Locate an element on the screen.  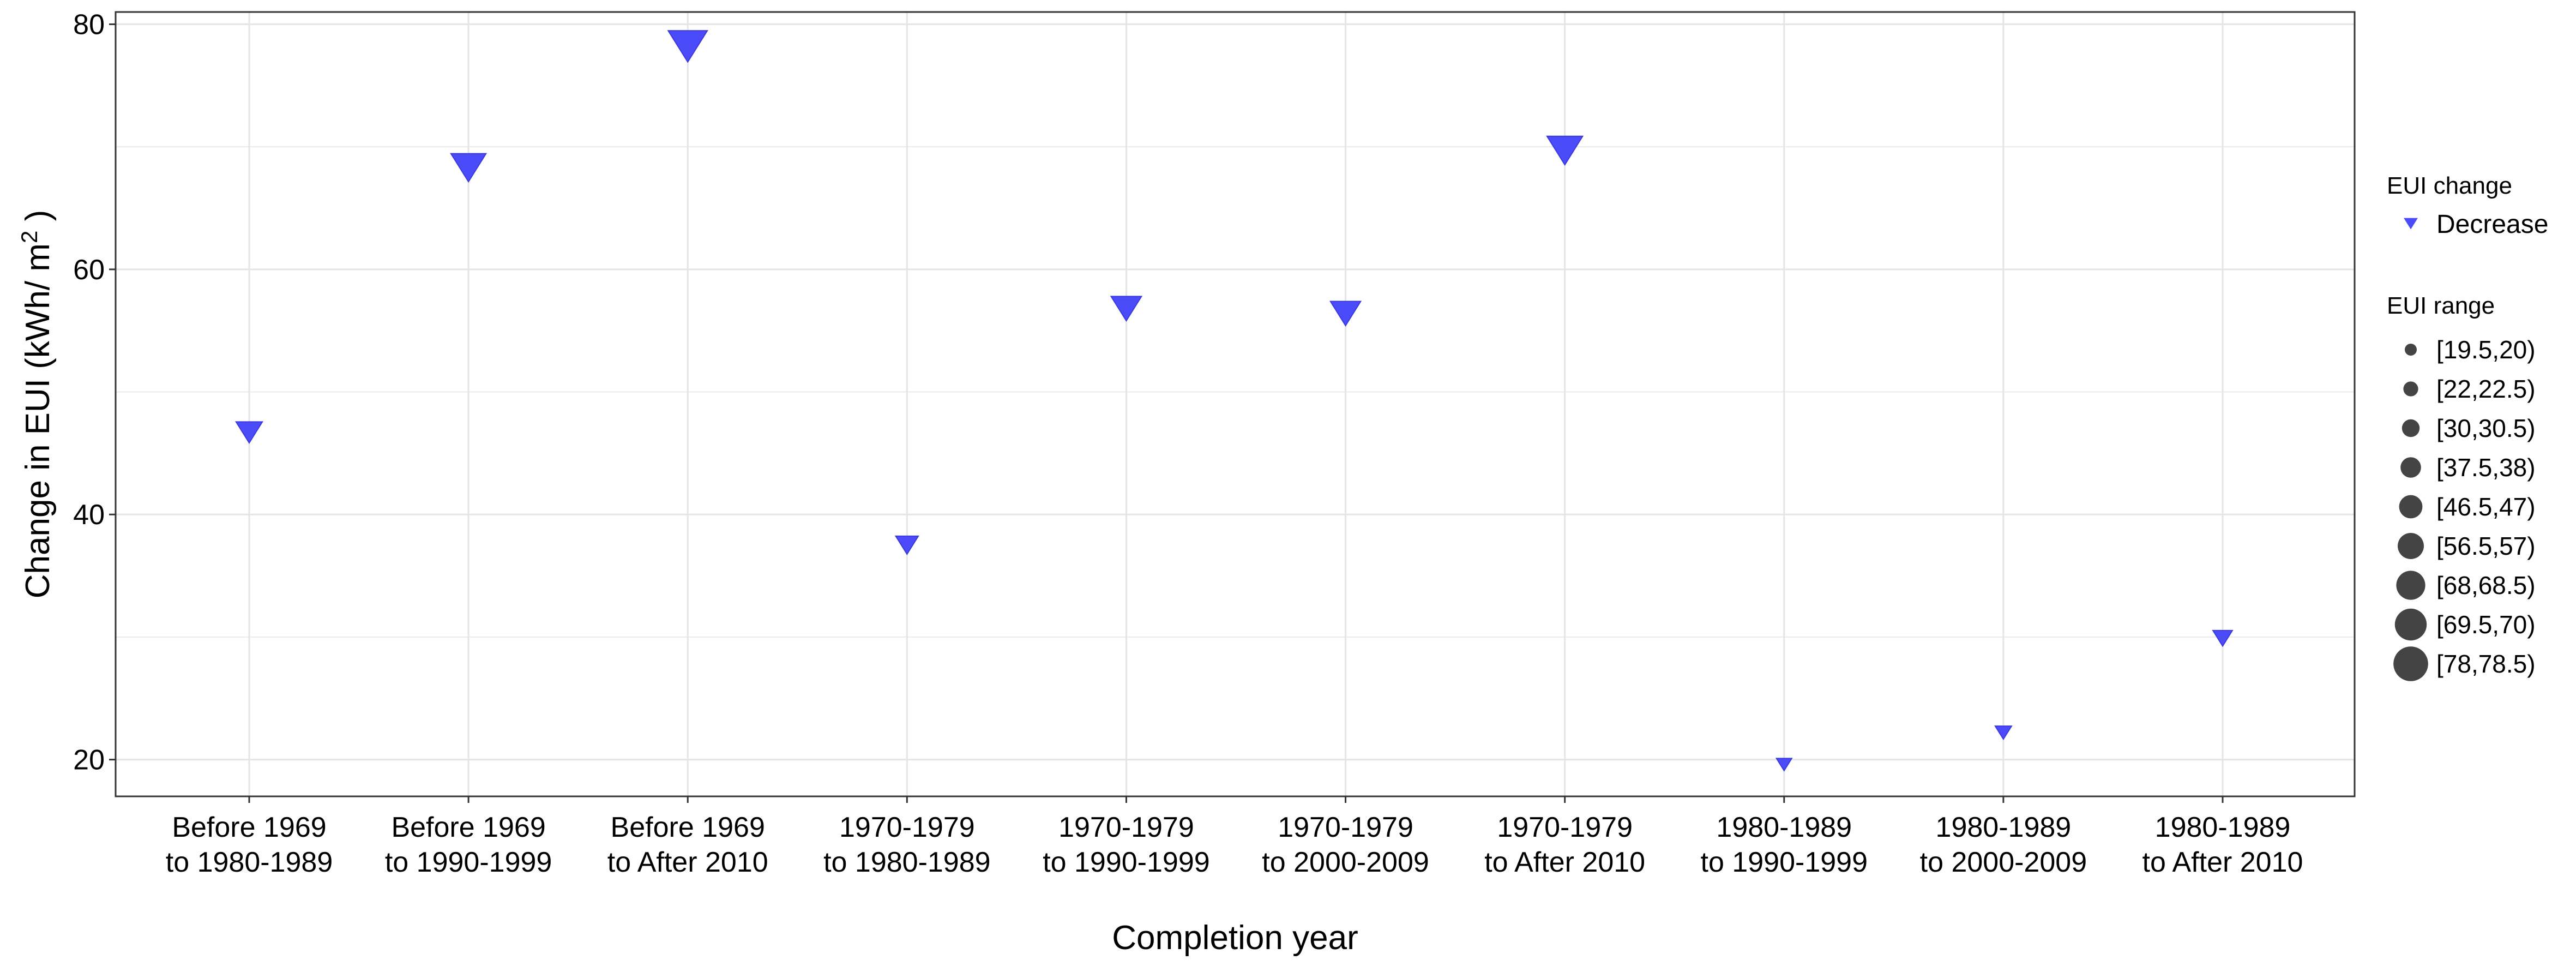
x-tick-label: 1970-1979 to 2000-2009 is located at coordinates (1345, 845).